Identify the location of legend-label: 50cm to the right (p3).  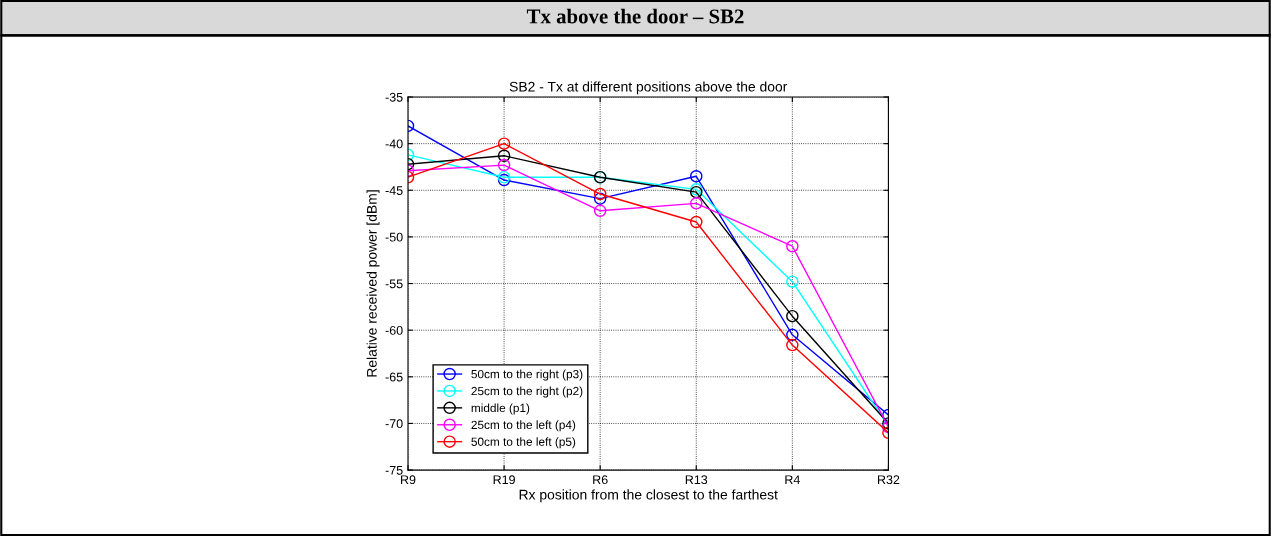
(527, 375).